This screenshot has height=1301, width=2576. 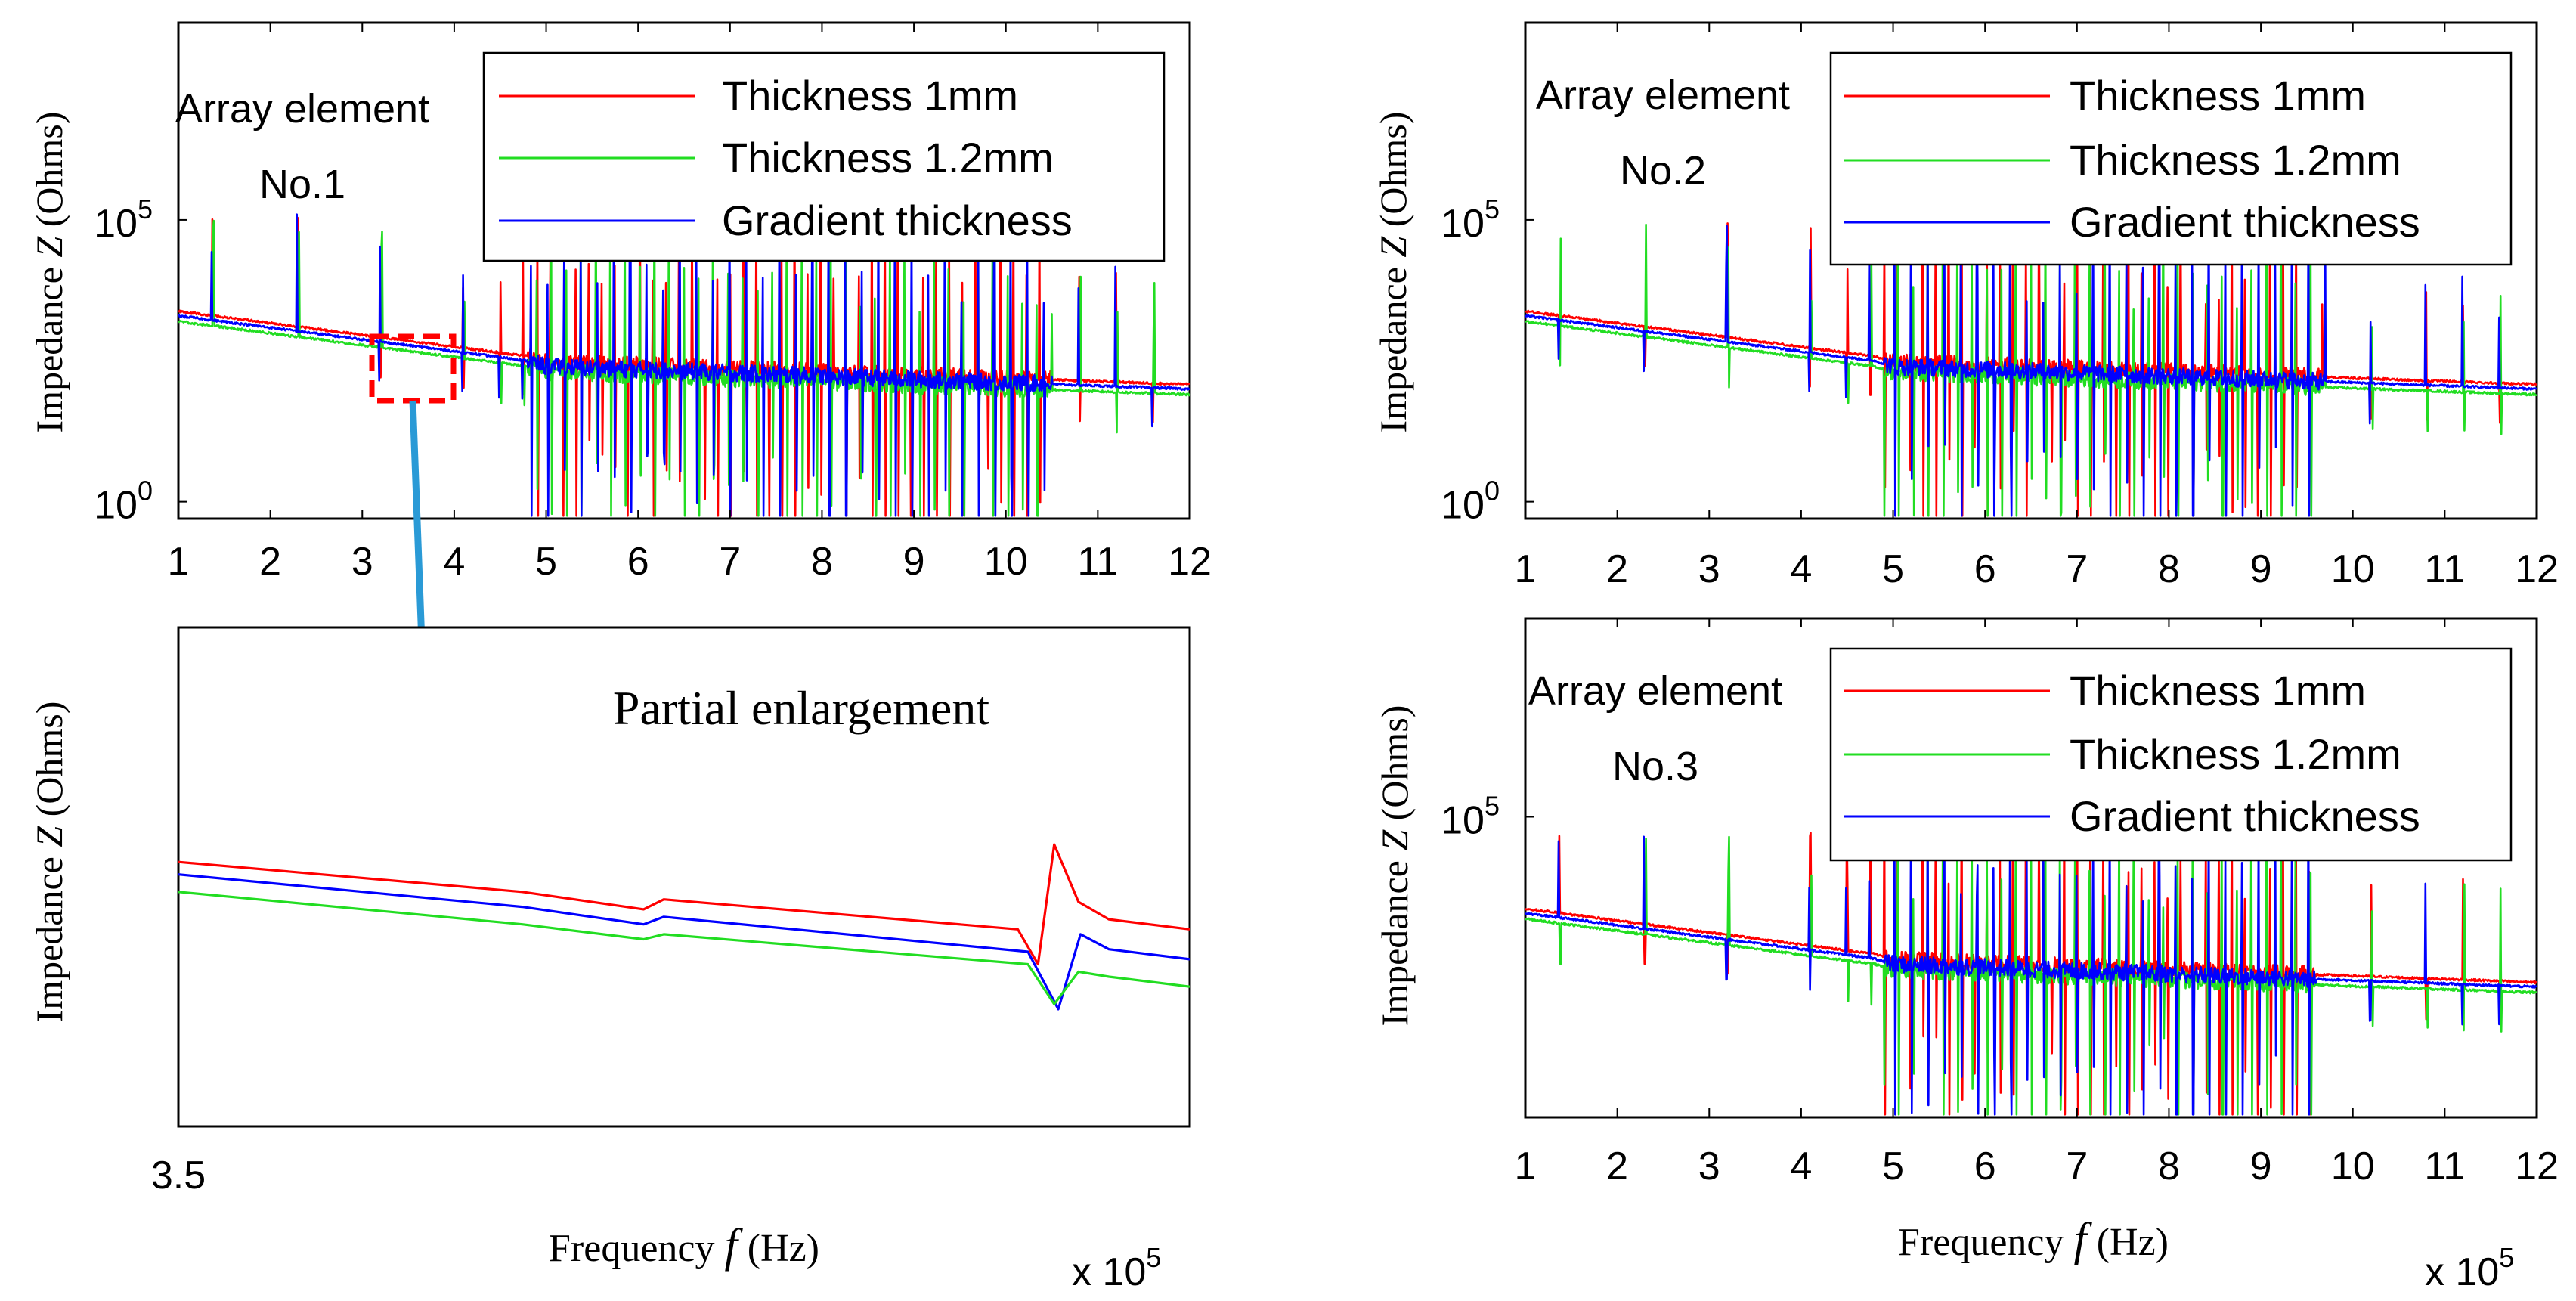 I want to click on series-line-thickness-1-2mm, so click(x=684, y=346).